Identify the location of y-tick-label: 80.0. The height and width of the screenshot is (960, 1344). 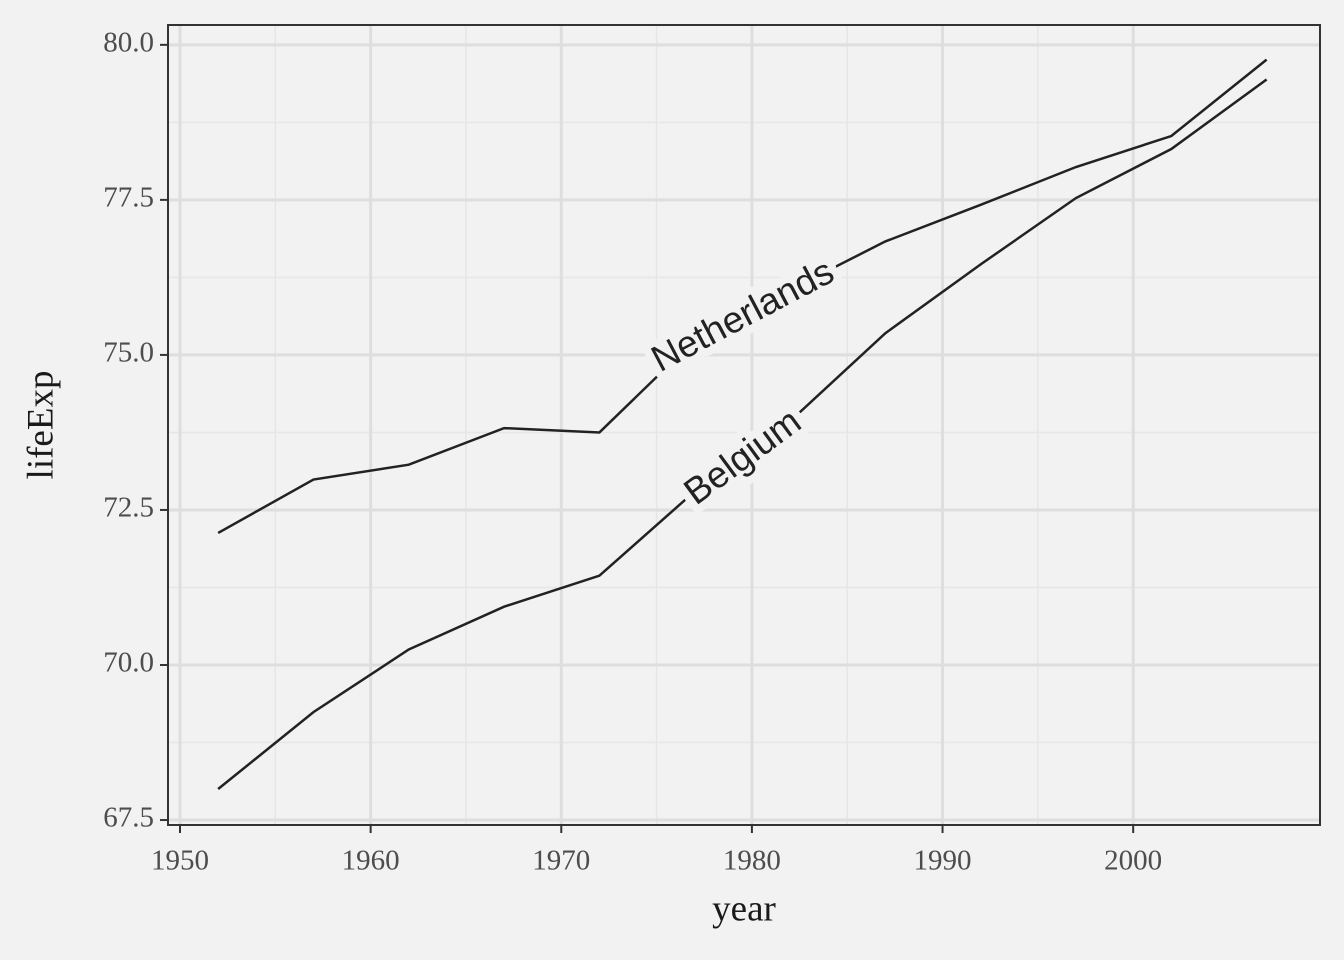
(128, 43).